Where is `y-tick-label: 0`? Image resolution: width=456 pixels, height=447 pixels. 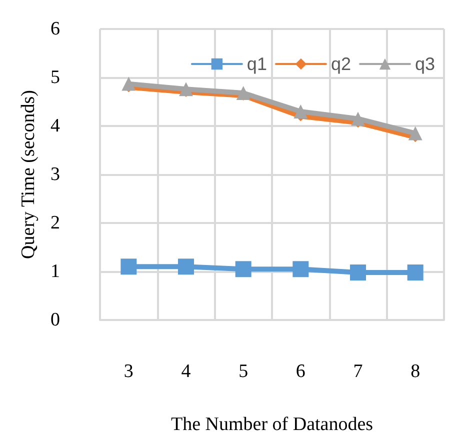
y-tick-label: 0 is located at coordinates (55, 320).